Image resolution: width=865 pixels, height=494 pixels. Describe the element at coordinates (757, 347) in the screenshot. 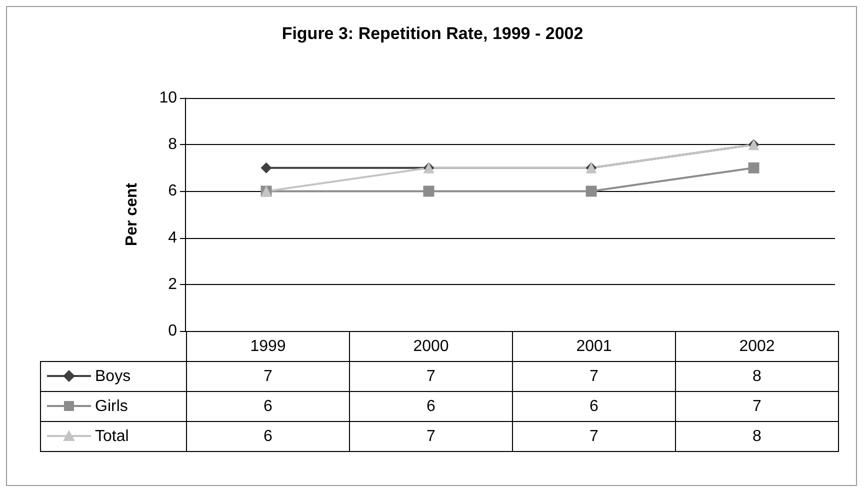

I see `x-tick-label: 2002` at that location.